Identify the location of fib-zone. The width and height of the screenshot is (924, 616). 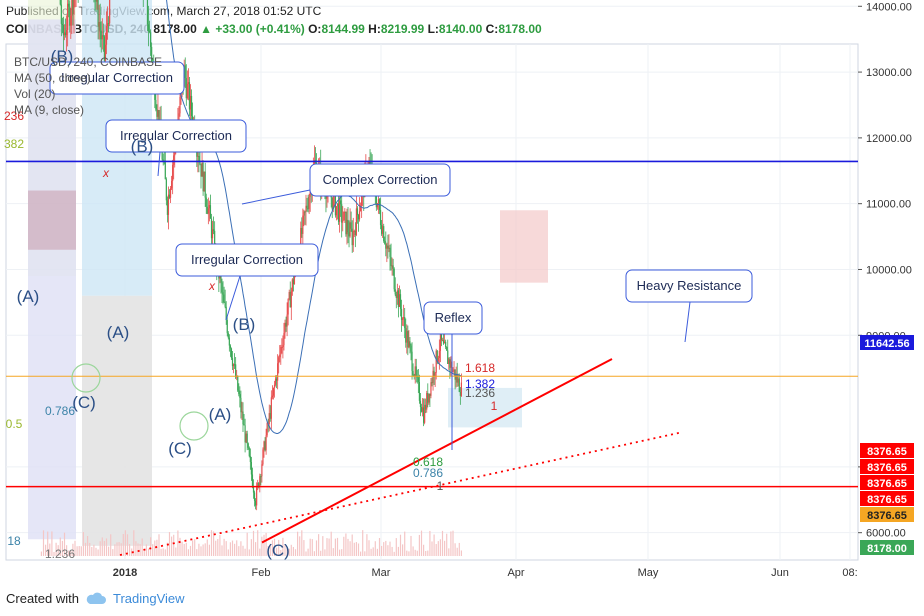
(117, 420).